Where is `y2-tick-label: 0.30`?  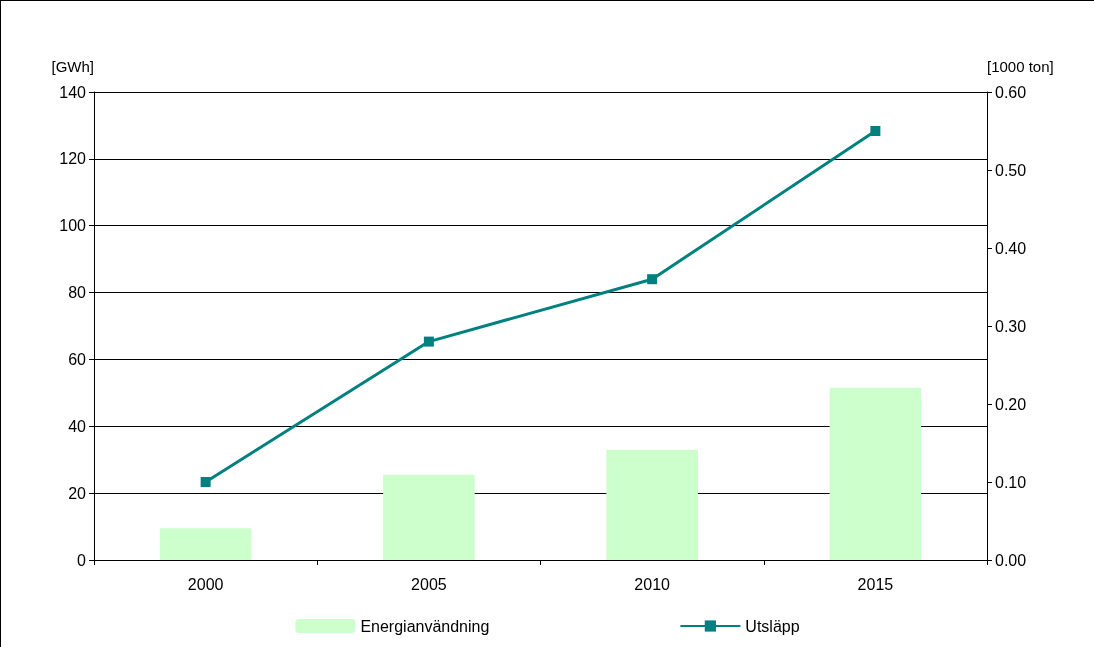 y2-tick-label: 0.30 is located at coordinates (1011, 326).